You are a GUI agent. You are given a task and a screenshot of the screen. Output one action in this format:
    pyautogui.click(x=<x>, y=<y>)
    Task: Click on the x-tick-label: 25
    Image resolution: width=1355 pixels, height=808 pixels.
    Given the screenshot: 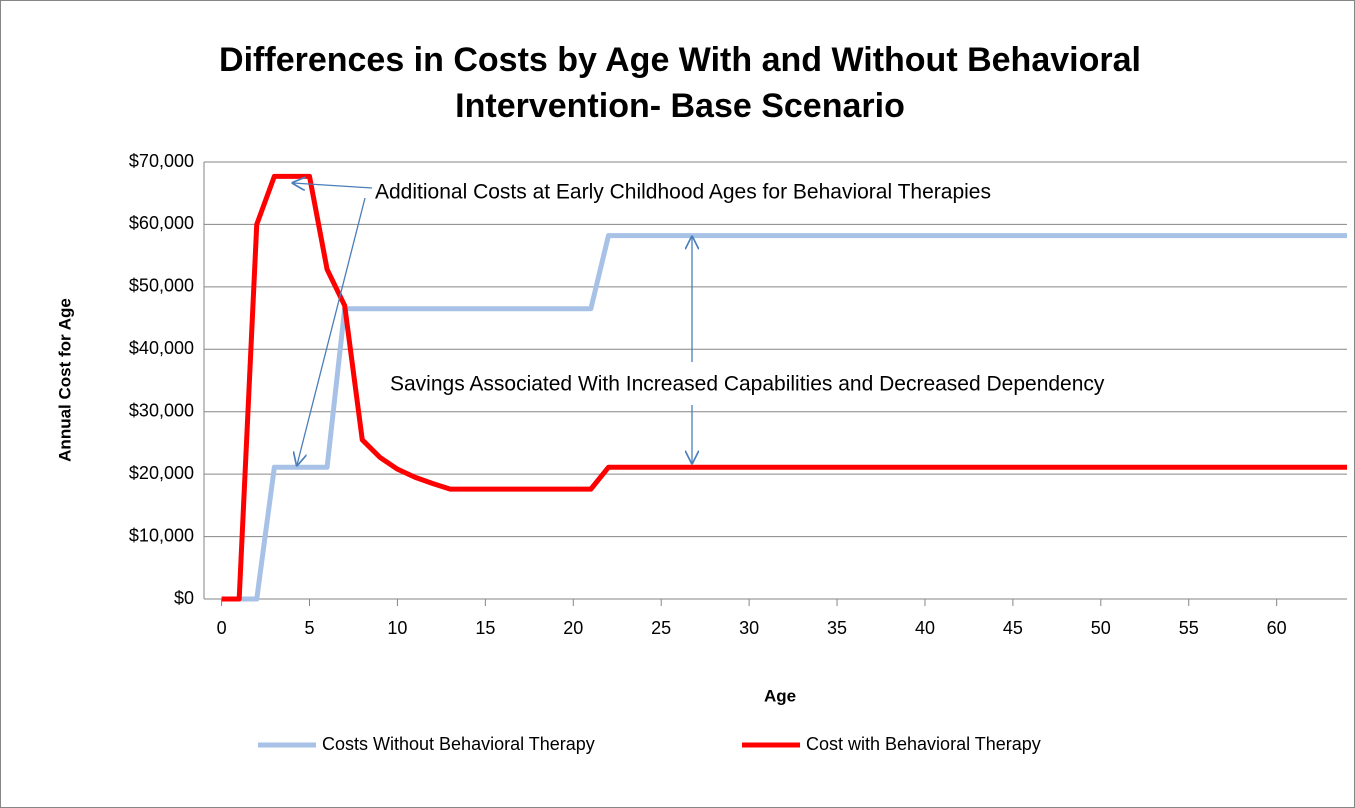 What is the action you would take?
    pyautogui.click(x=661, y=628)
    